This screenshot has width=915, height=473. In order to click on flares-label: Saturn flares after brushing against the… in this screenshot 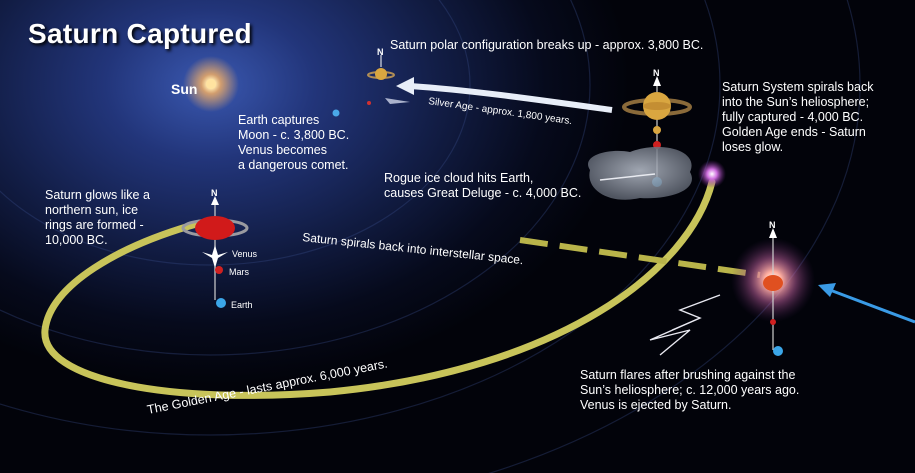, I will do `click(689, 390)`.